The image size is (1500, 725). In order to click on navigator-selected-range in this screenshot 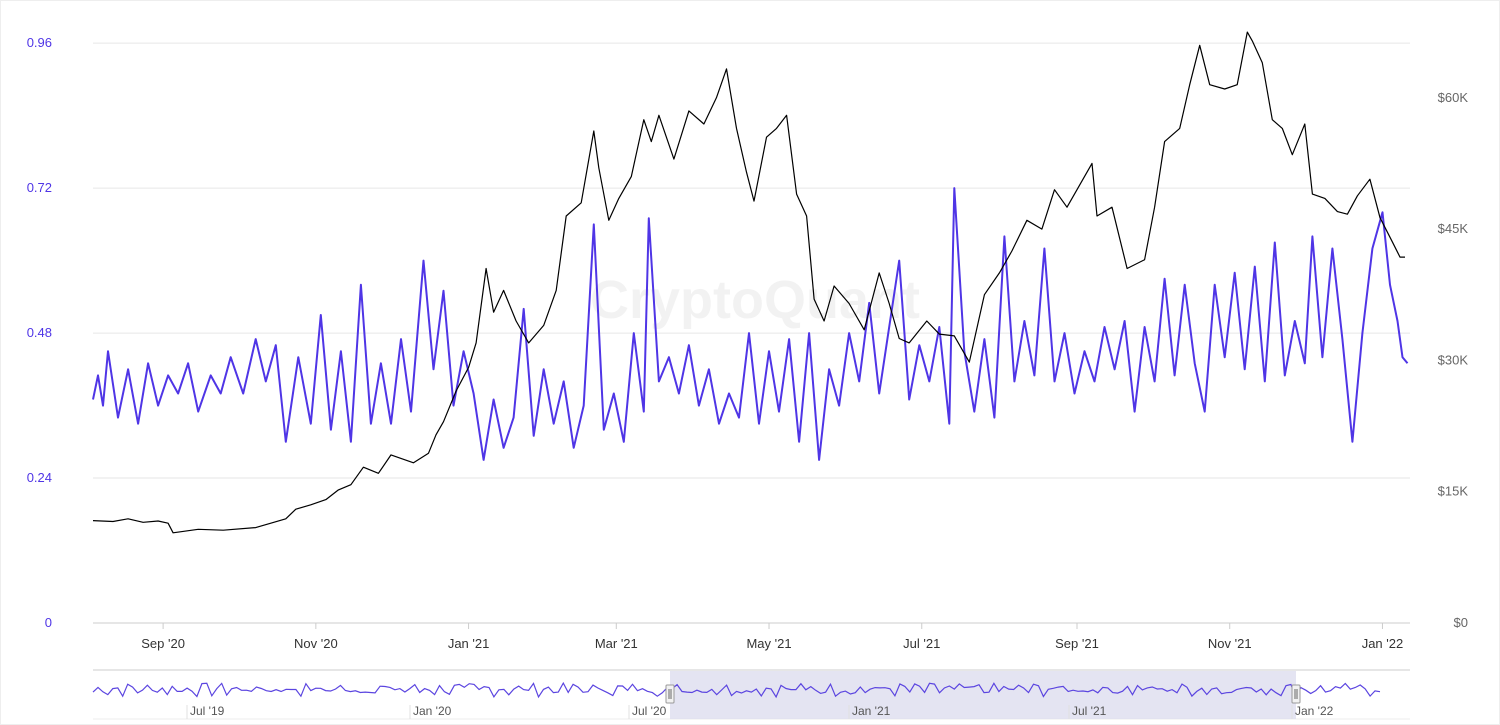, I will do `click(983, 695)`.